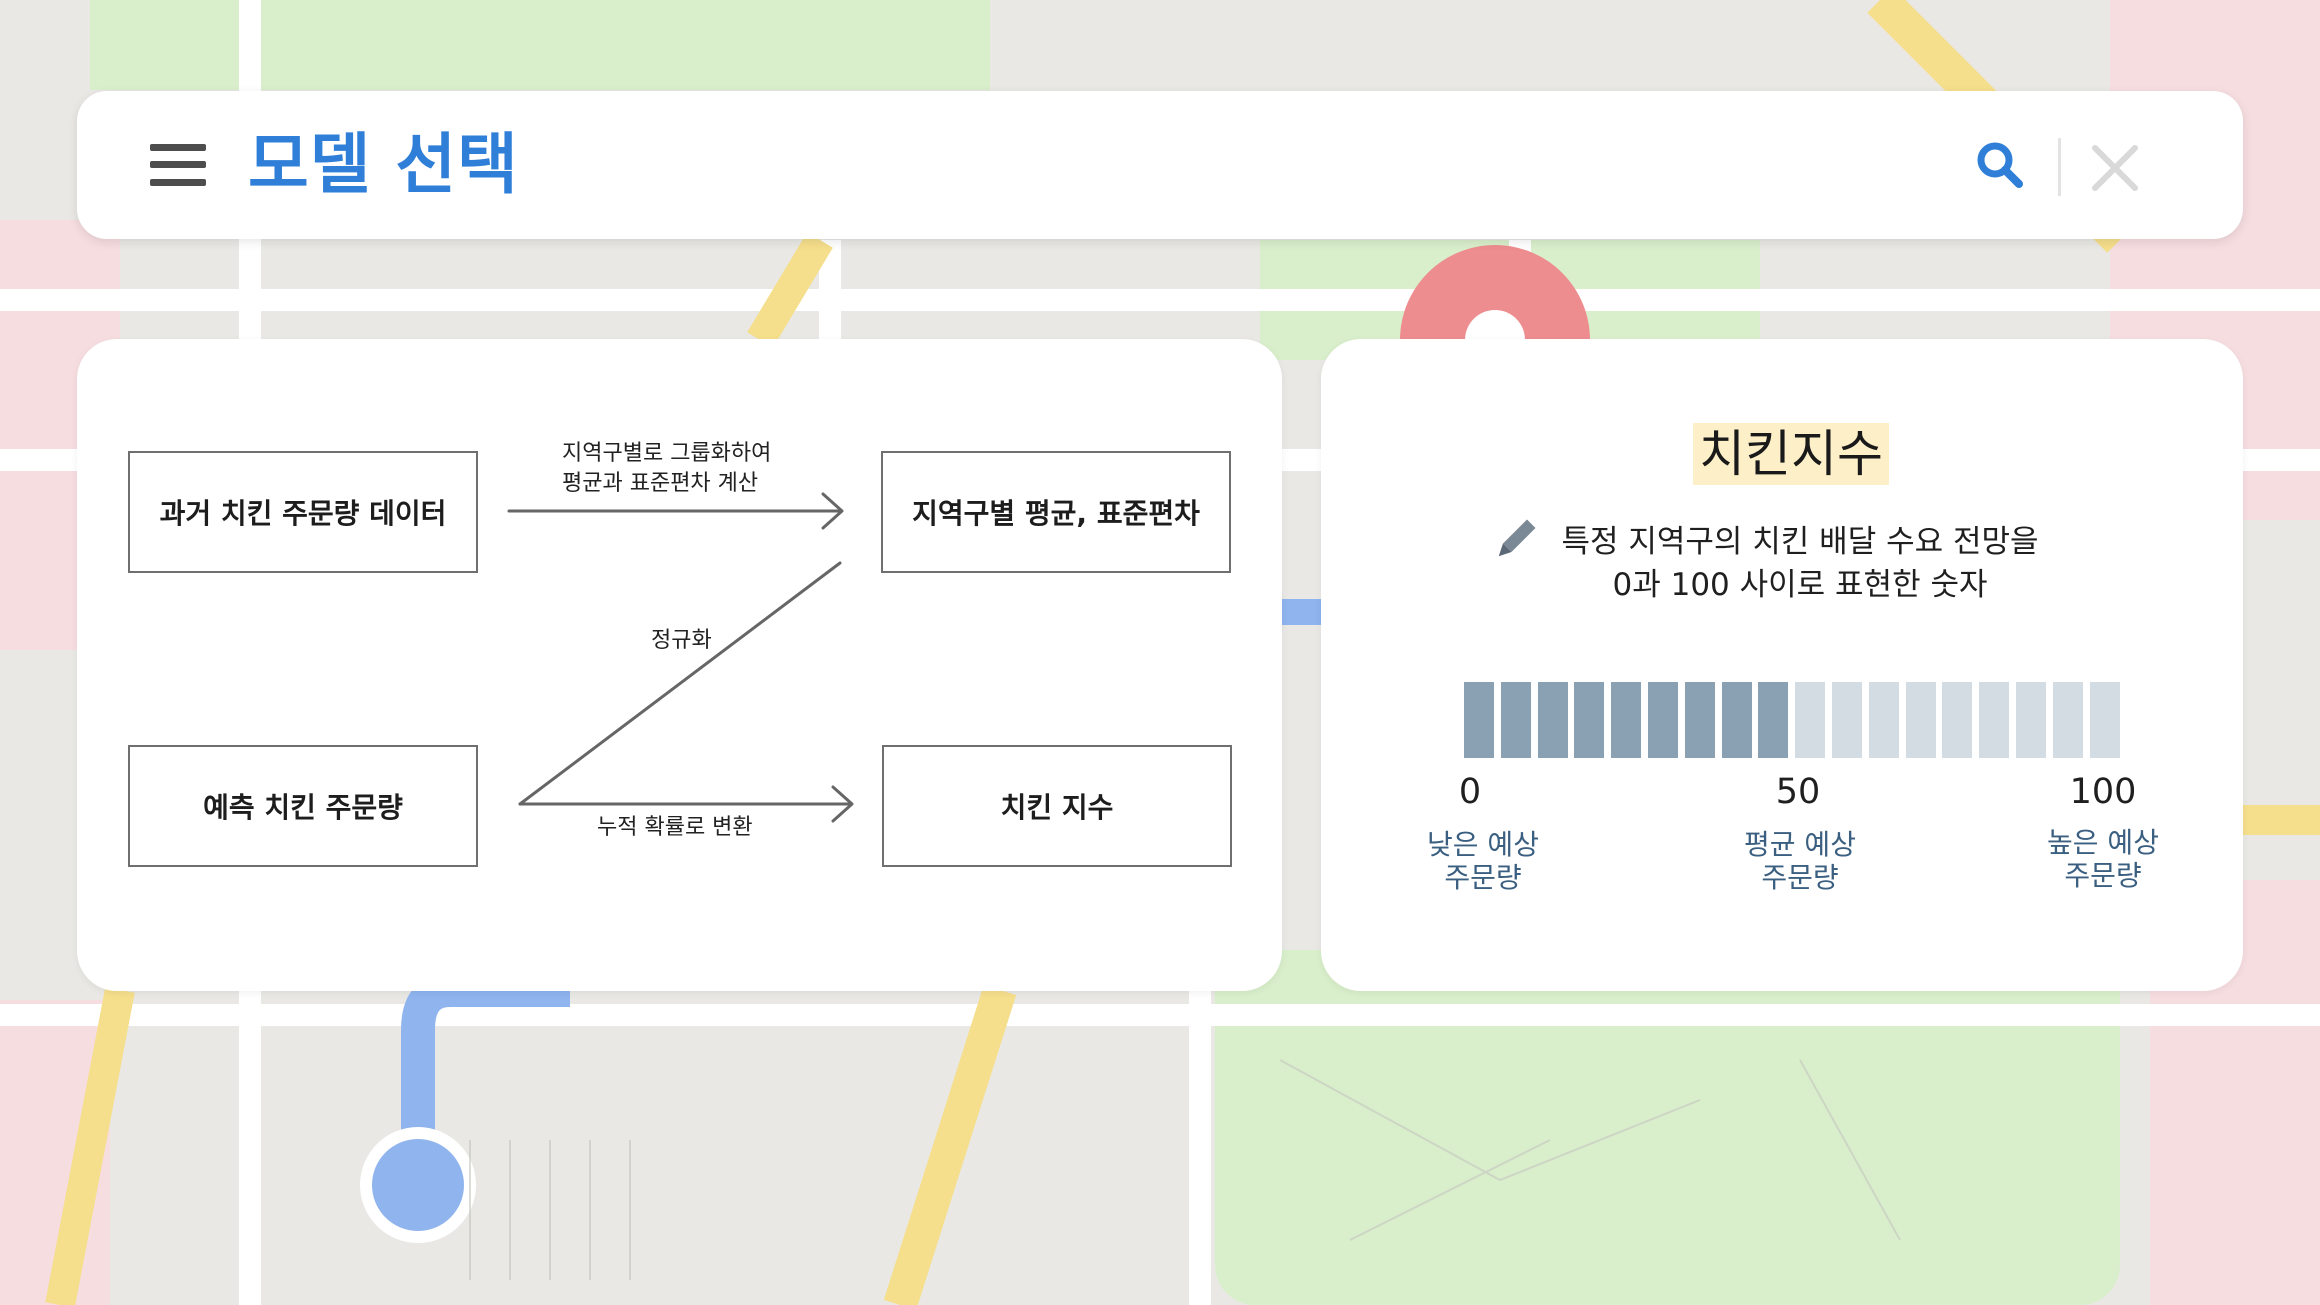 Image resolution: width=2320 pixels, height=1305 pixels. What do you see at coordinates (667, 468) in the screenshot?
I see `group-arrow-label: 지역구별로 그룹화하여 평균과 표준편차 계산` at bounding box center [667, 468].